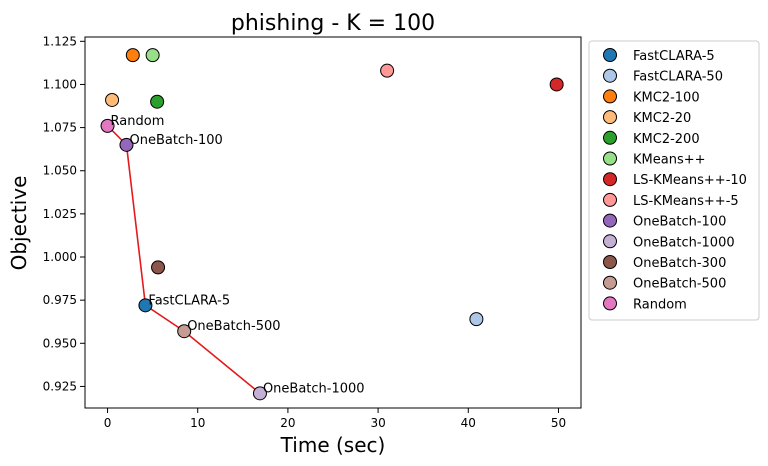  Describe the element at coordinates (333, 23) in the screenshot. I see `chart-title: phishing - K = 100` at that location.